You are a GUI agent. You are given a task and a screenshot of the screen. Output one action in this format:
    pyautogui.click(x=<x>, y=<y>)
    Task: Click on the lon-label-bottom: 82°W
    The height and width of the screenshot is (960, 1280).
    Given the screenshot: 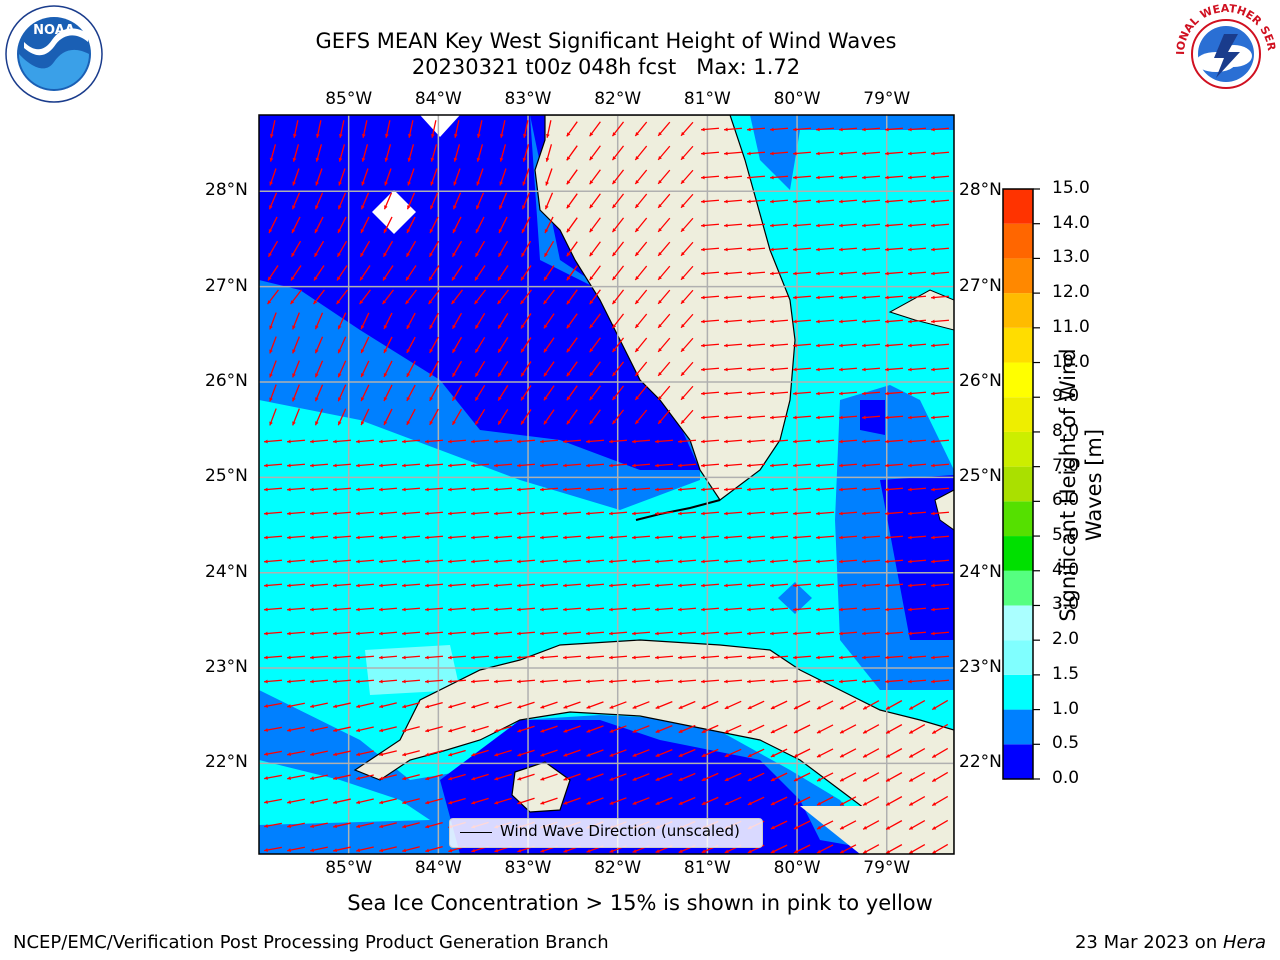 What is the action you would take?
    pyautogui.click(x=618, y=868)
    